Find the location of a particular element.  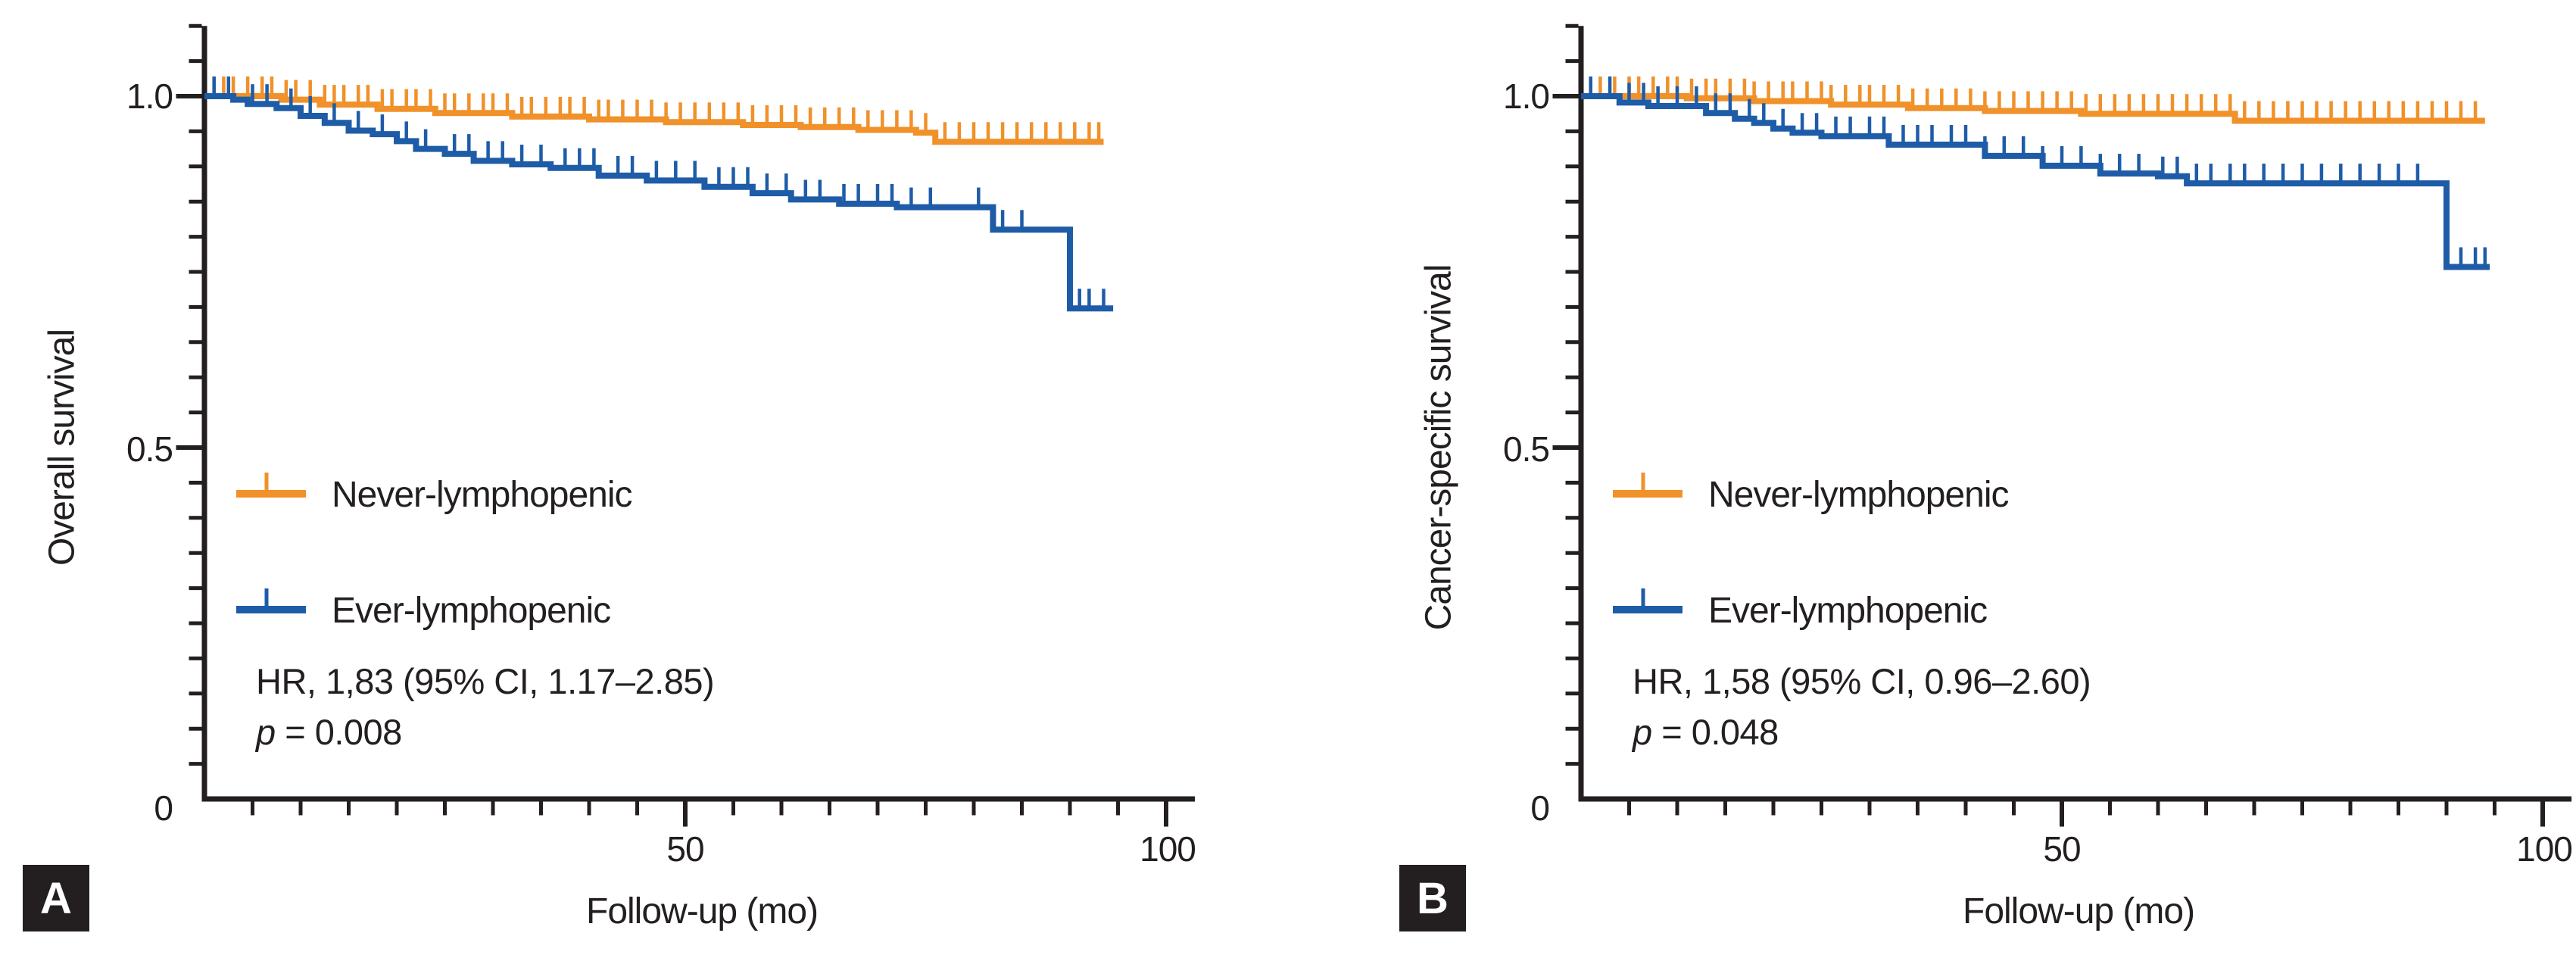

stats-annotation: HR, 1,58 (95% CI, 0.96–2.60) p = 0.048 is located at coordinates (1862, 706).